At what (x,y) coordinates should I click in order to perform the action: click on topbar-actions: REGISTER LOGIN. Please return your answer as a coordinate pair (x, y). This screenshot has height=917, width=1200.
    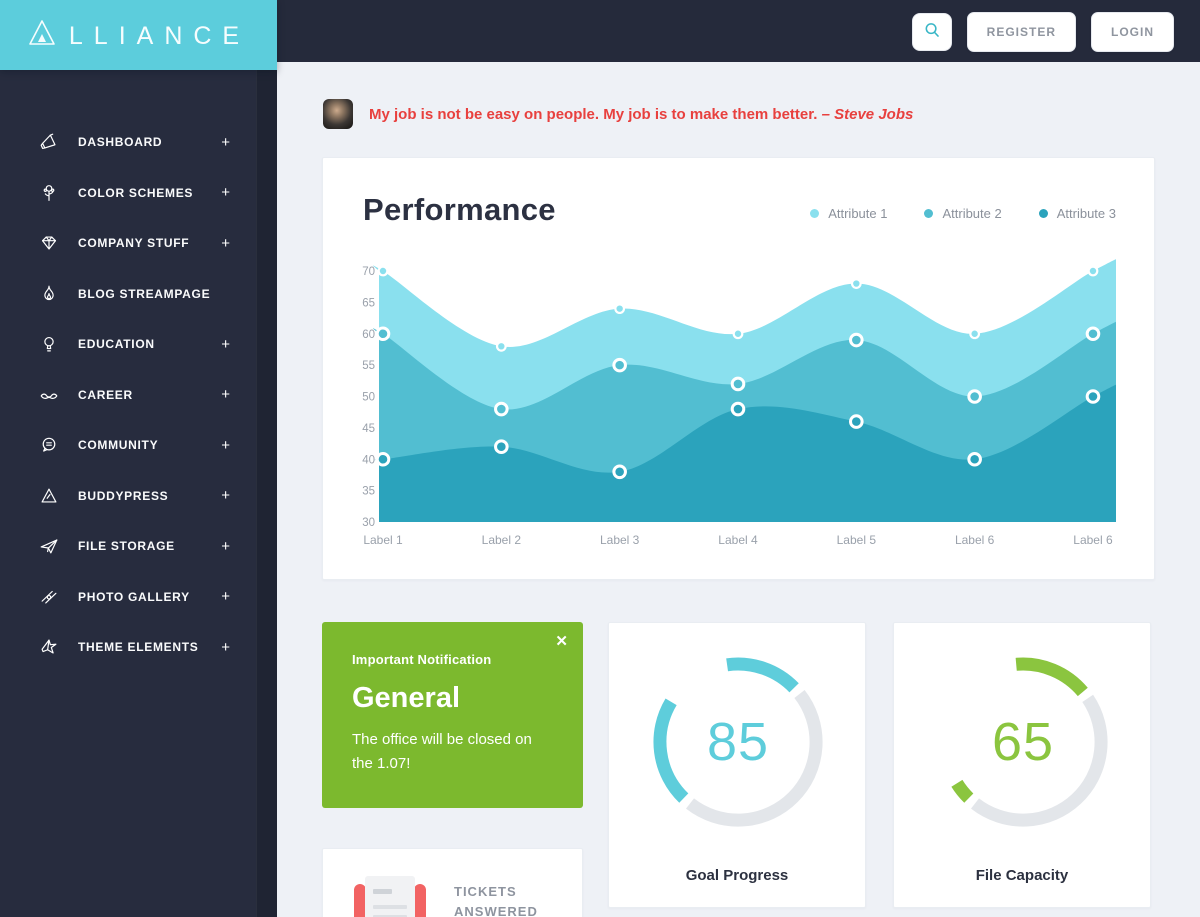
    Looking at the image, I should click on (1042, 32).